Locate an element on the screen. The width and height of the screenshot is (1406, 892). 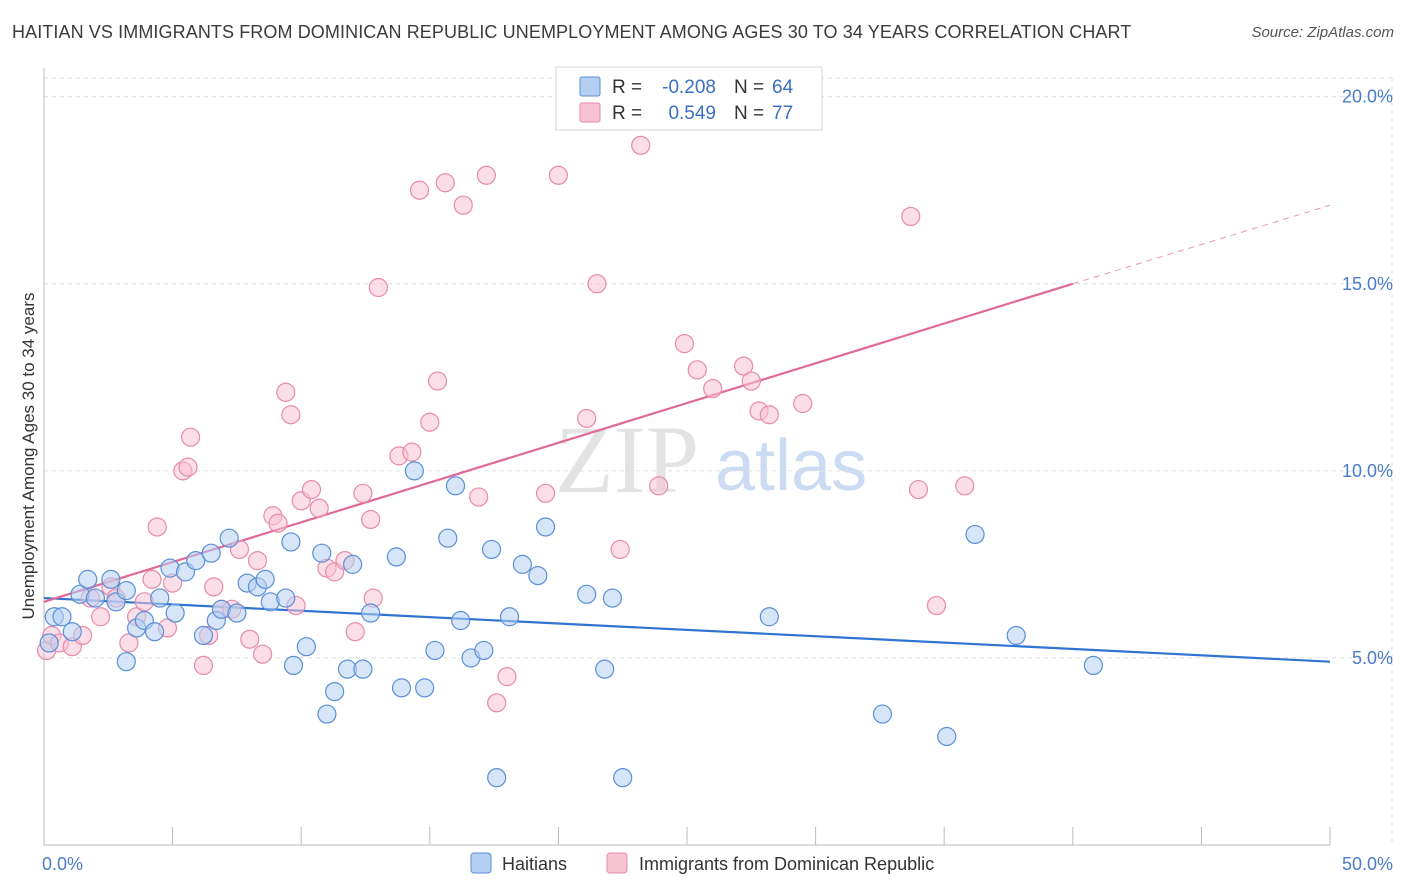
legend-label-haitians: Haitians is located at coordinates (534, 864).